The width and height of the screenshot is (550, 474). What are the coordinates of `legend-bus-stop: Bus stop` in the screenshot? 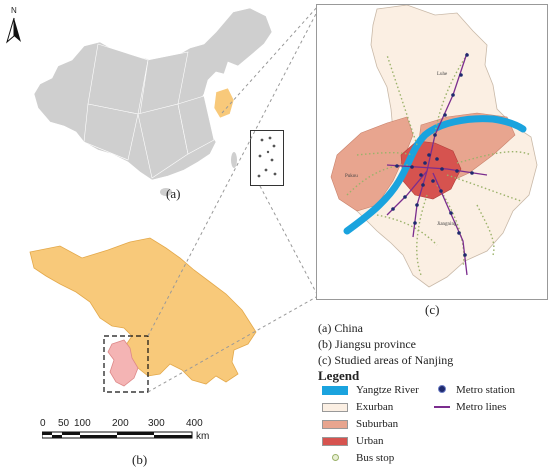 It's located at (358, 458).